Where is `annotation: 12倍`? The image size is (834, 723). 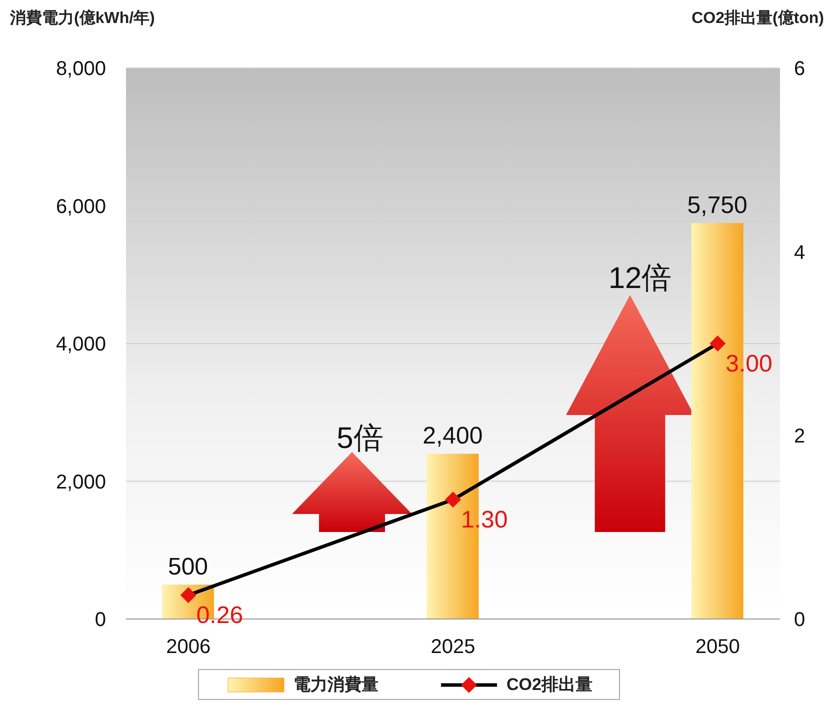 annotation: 12倍 is located at coordinates (640, 278).